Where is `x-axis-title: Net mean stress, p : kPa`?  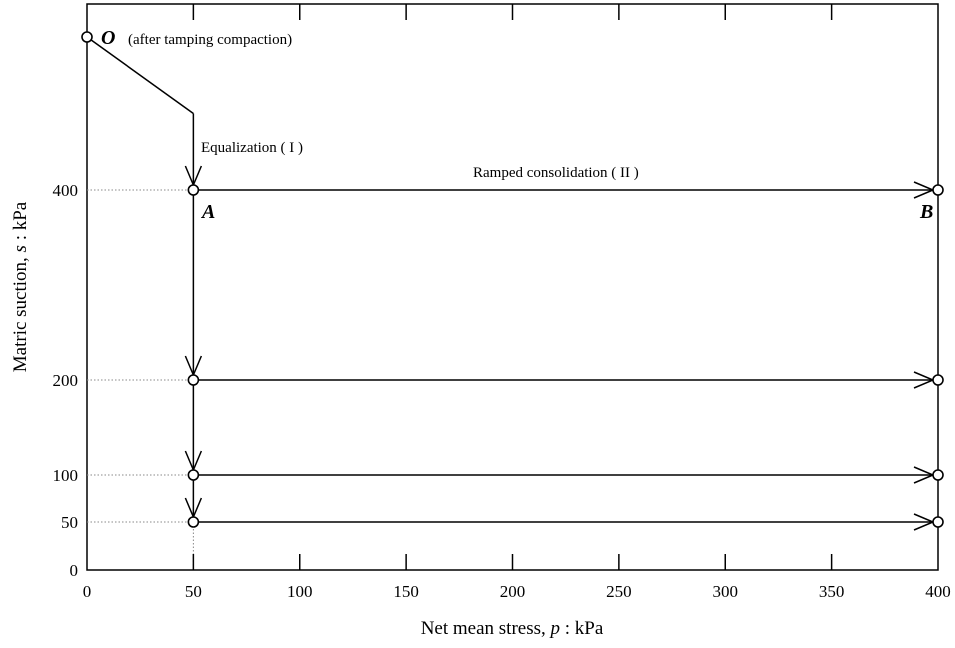
x-axis-title: Net mean stress, p : kPa is located at coordinates (512, 628).